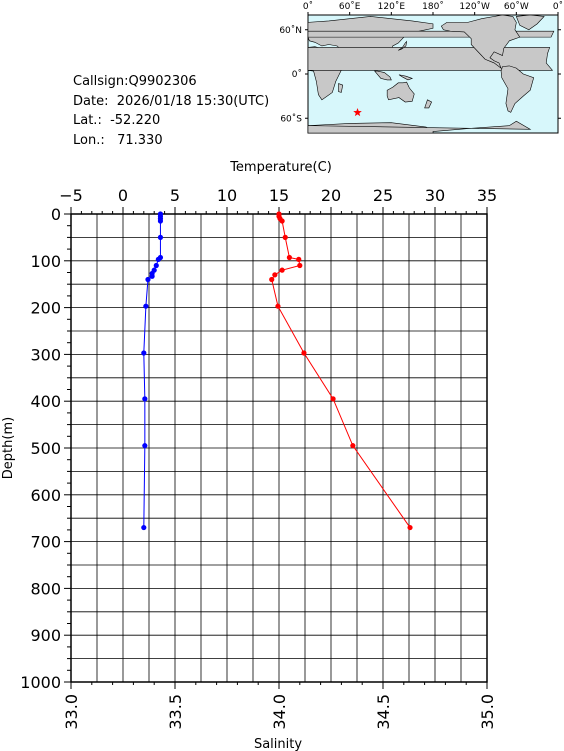 The width and height of the screenshot is (564, 751). I want to click on salinity-axis-label: Salinity, so click(278, 744).